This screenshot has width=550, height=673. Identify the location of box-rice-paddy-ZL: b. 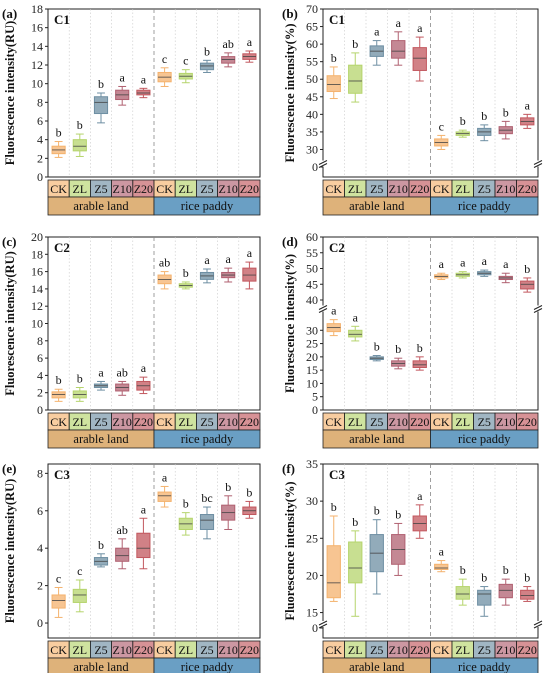
(462, 584).